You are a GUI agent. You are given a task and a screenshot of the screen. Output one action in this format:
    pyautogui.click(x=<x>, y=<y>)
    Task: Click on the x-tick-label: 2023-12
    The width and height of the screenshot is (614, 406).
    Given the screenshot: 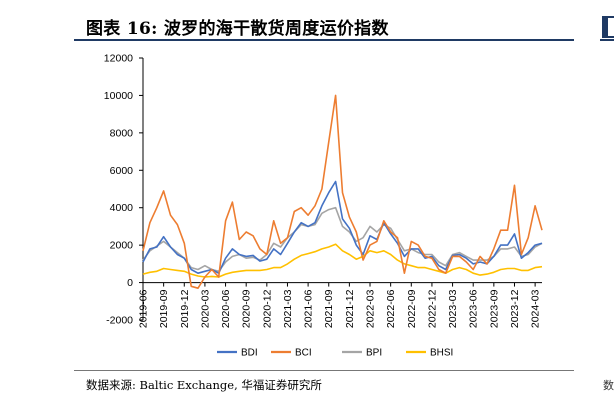 What is the action you would take?
    pyautogui.click(x=515, y=308)
    